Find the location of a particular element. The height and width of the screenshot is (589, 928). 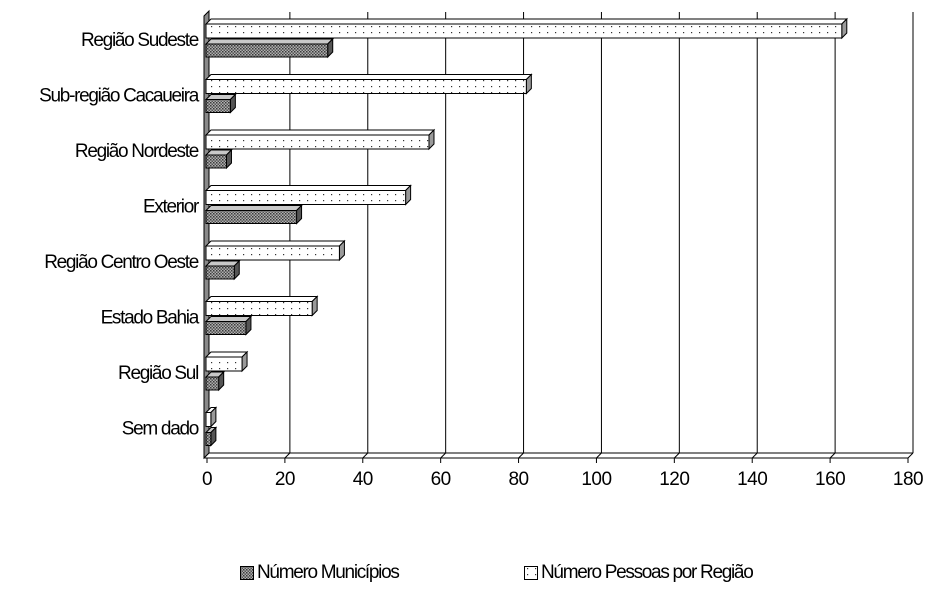

x-tick-label: 120 is located at coordinates (674, 479).